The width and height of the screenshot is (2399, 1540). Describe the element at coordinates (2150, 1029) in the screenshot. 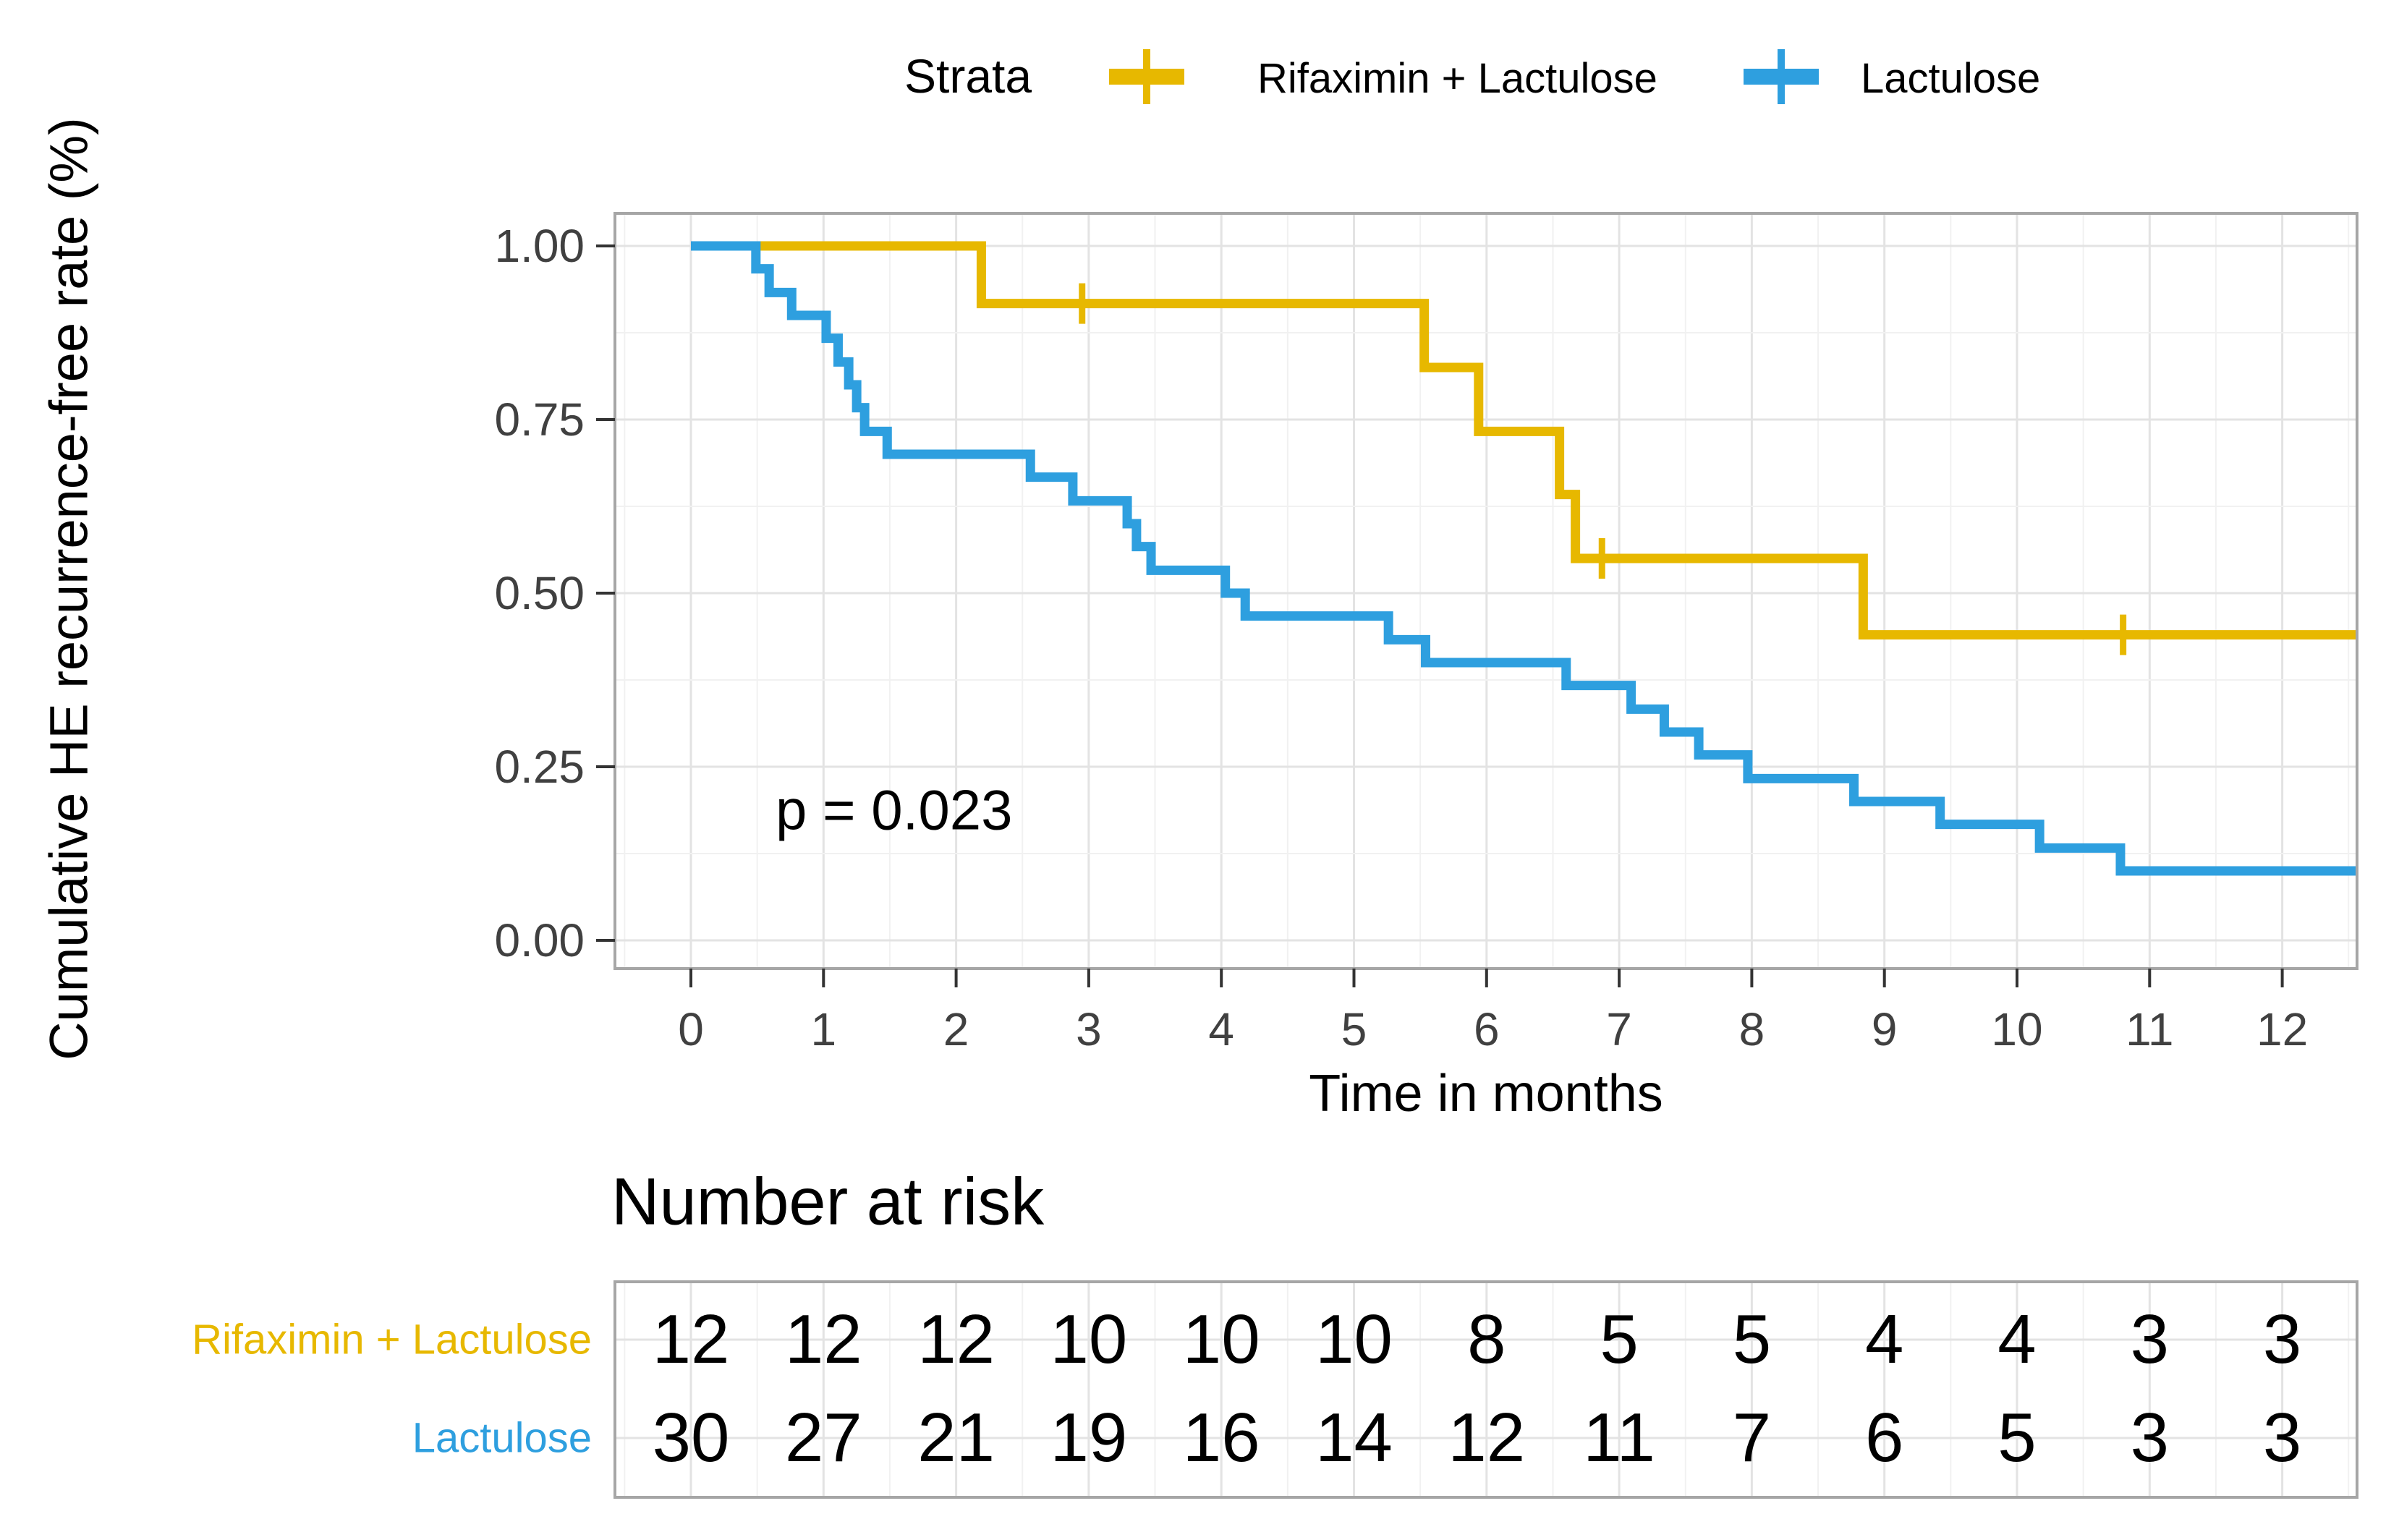

I see `x-tick-label: 11` at that location.